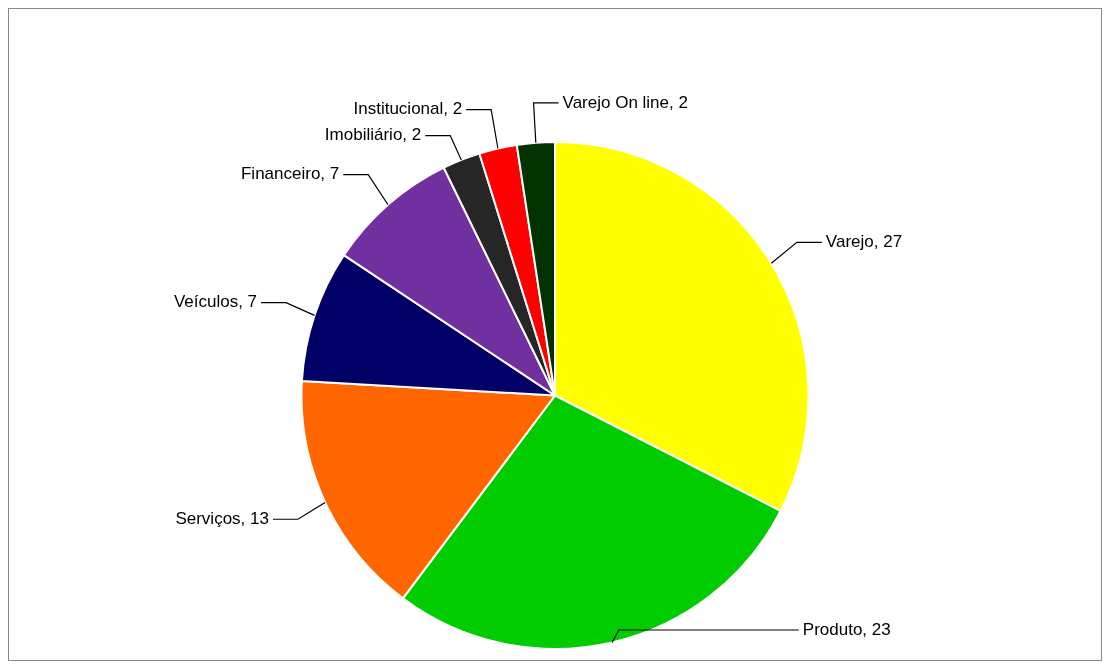 The image size is (1110, 669). What do you see at coordinates (888, 242) in the screenshot?
I see `data-label: , 27` at bounding box center [888, 242].